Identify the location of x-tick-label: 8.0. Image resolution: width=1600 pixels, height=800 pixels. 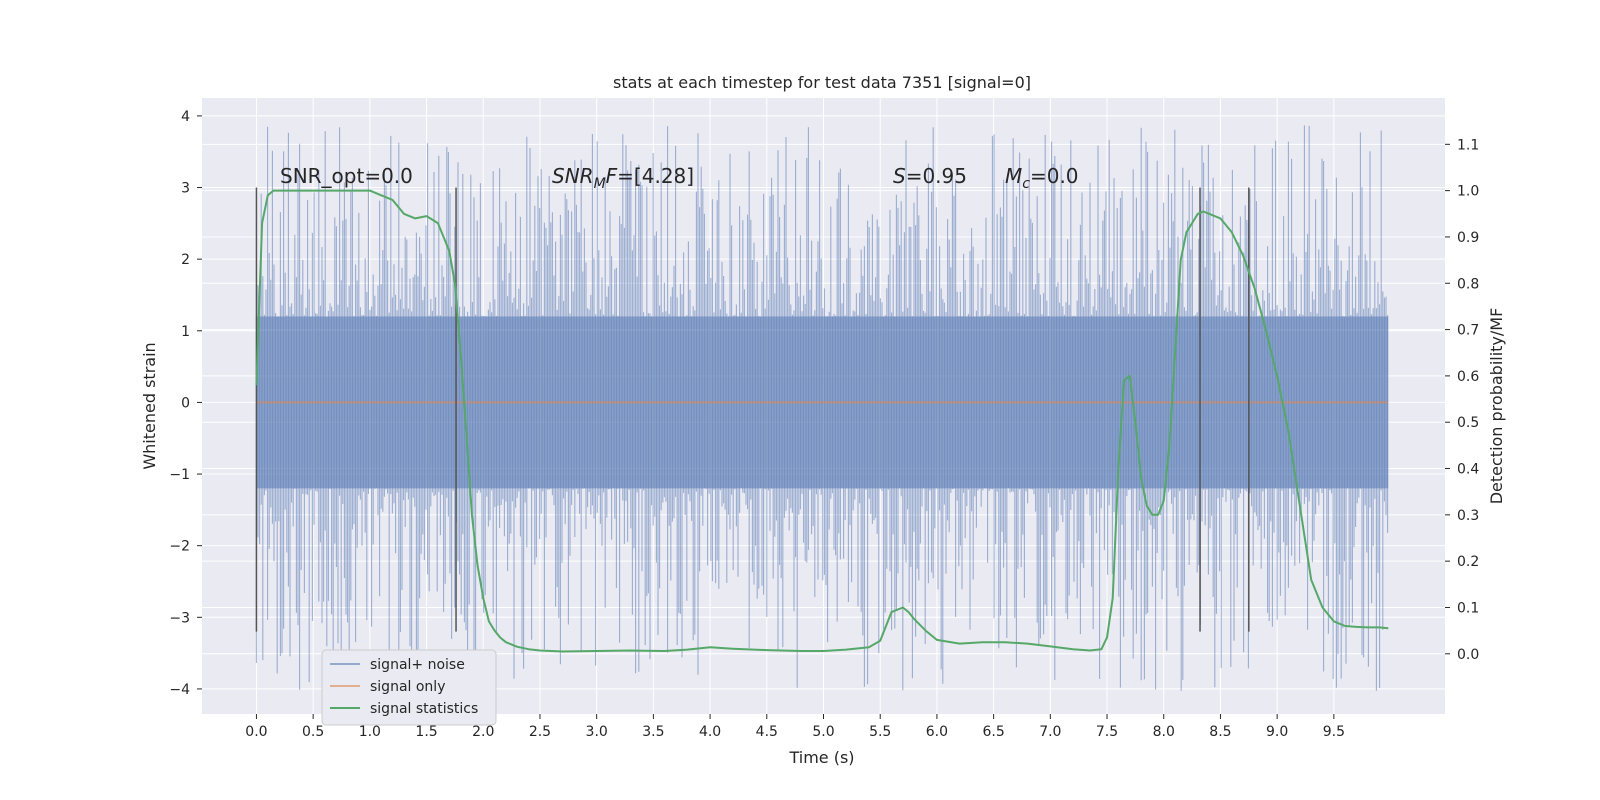
(1164, 732).